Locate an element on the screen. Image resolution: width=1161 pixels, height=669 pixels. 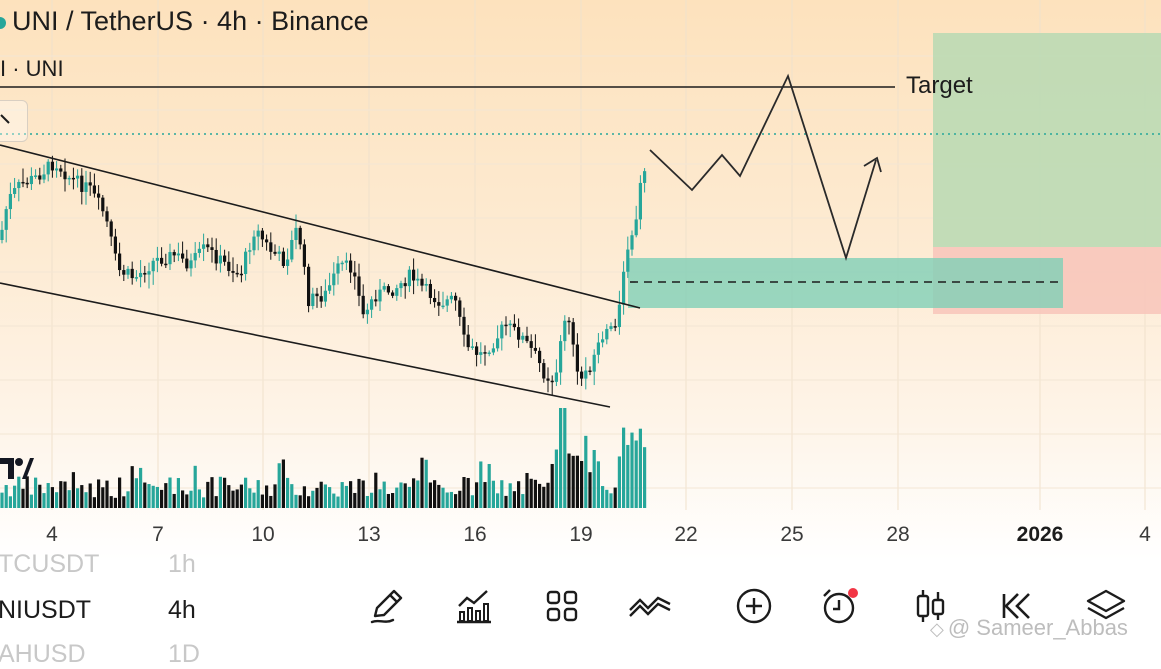
chart-title: UNI / TetherUS · 4h · Binance is located at coordinates (184, 21).